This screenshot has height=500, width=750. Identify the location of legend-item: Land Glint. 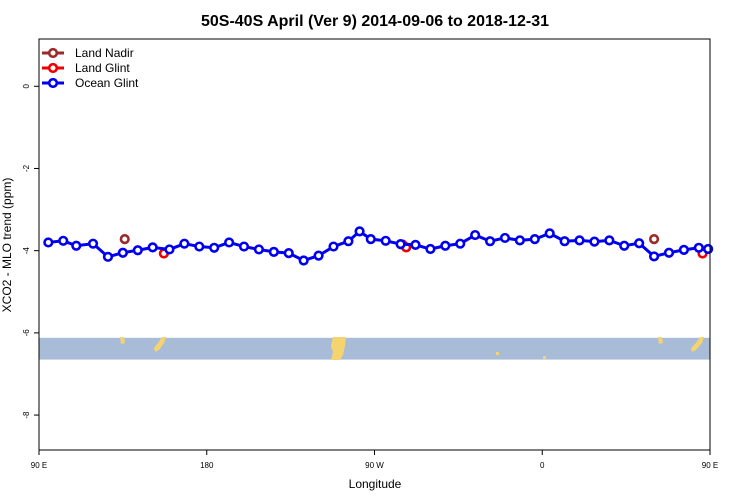
(86, 68).